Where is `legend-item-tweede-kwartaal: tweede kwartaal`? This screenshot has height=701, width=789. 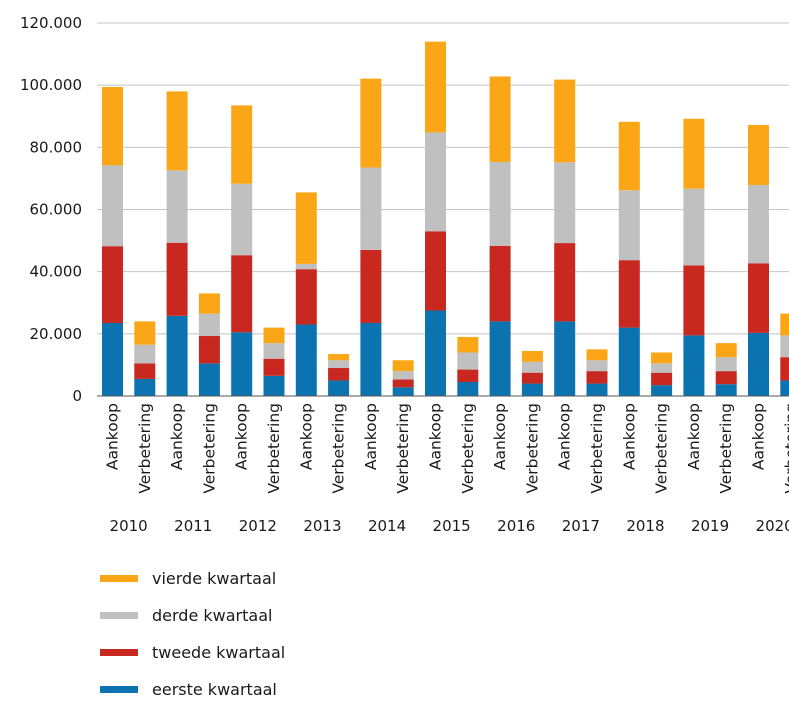
legend-item-tweede-kwartaal: tweede kwartaal is located at coordinates (192, 652).